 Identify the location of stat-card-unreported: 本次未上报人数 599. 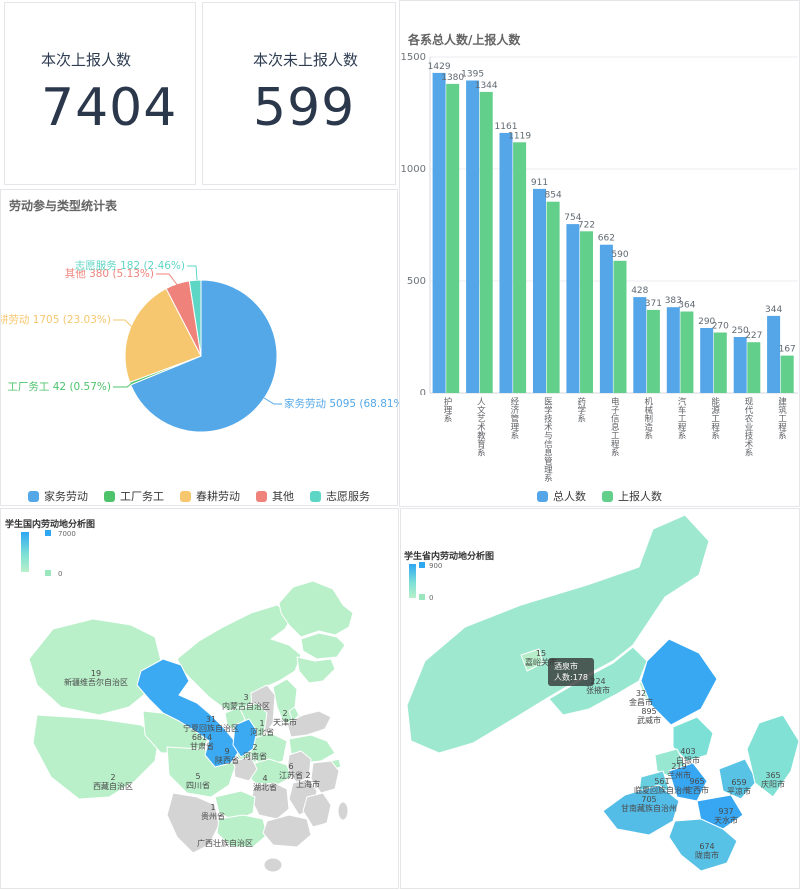
(299, 93).